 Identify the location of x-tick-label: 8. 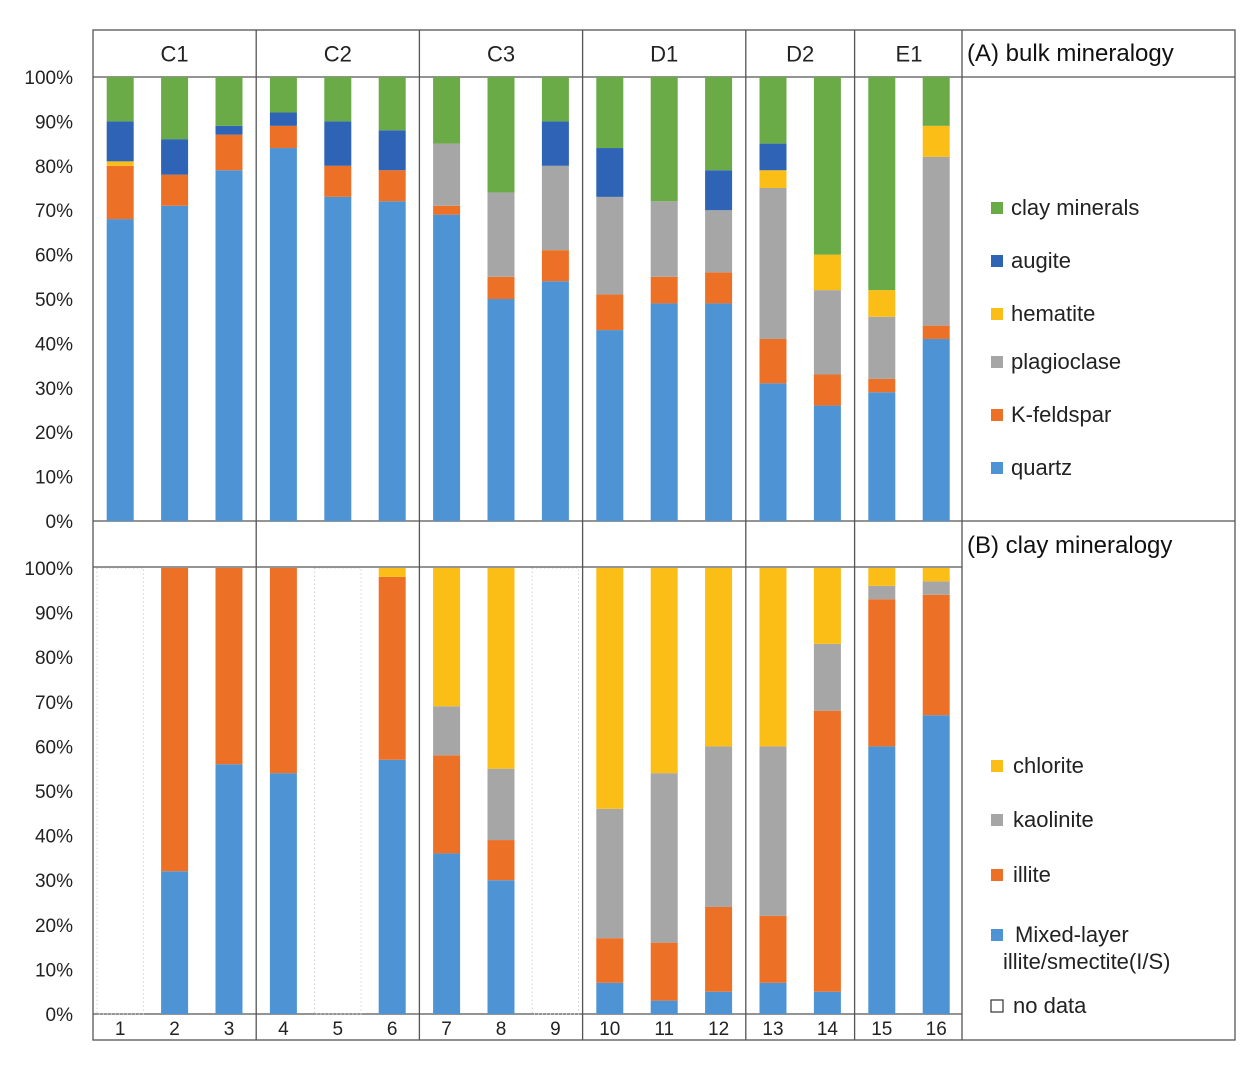
(501, 1029).